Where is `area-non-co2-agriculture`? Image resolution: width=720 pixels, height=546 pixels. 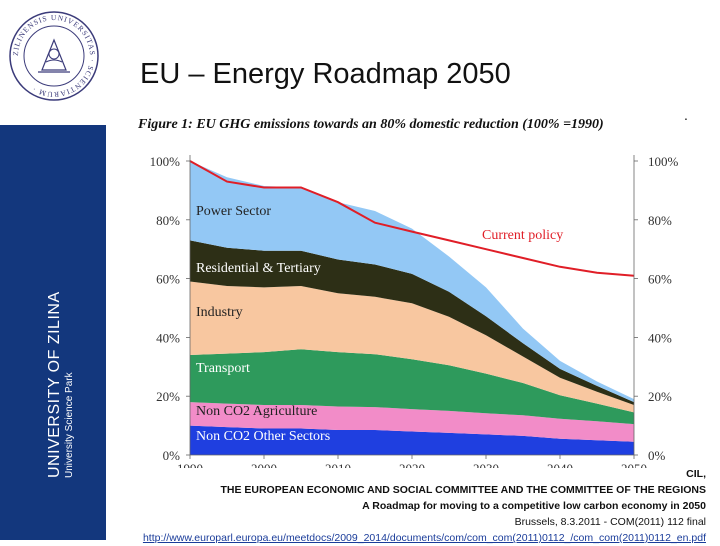
area-non-co2-agriculture is located at coordinates (412, 422).